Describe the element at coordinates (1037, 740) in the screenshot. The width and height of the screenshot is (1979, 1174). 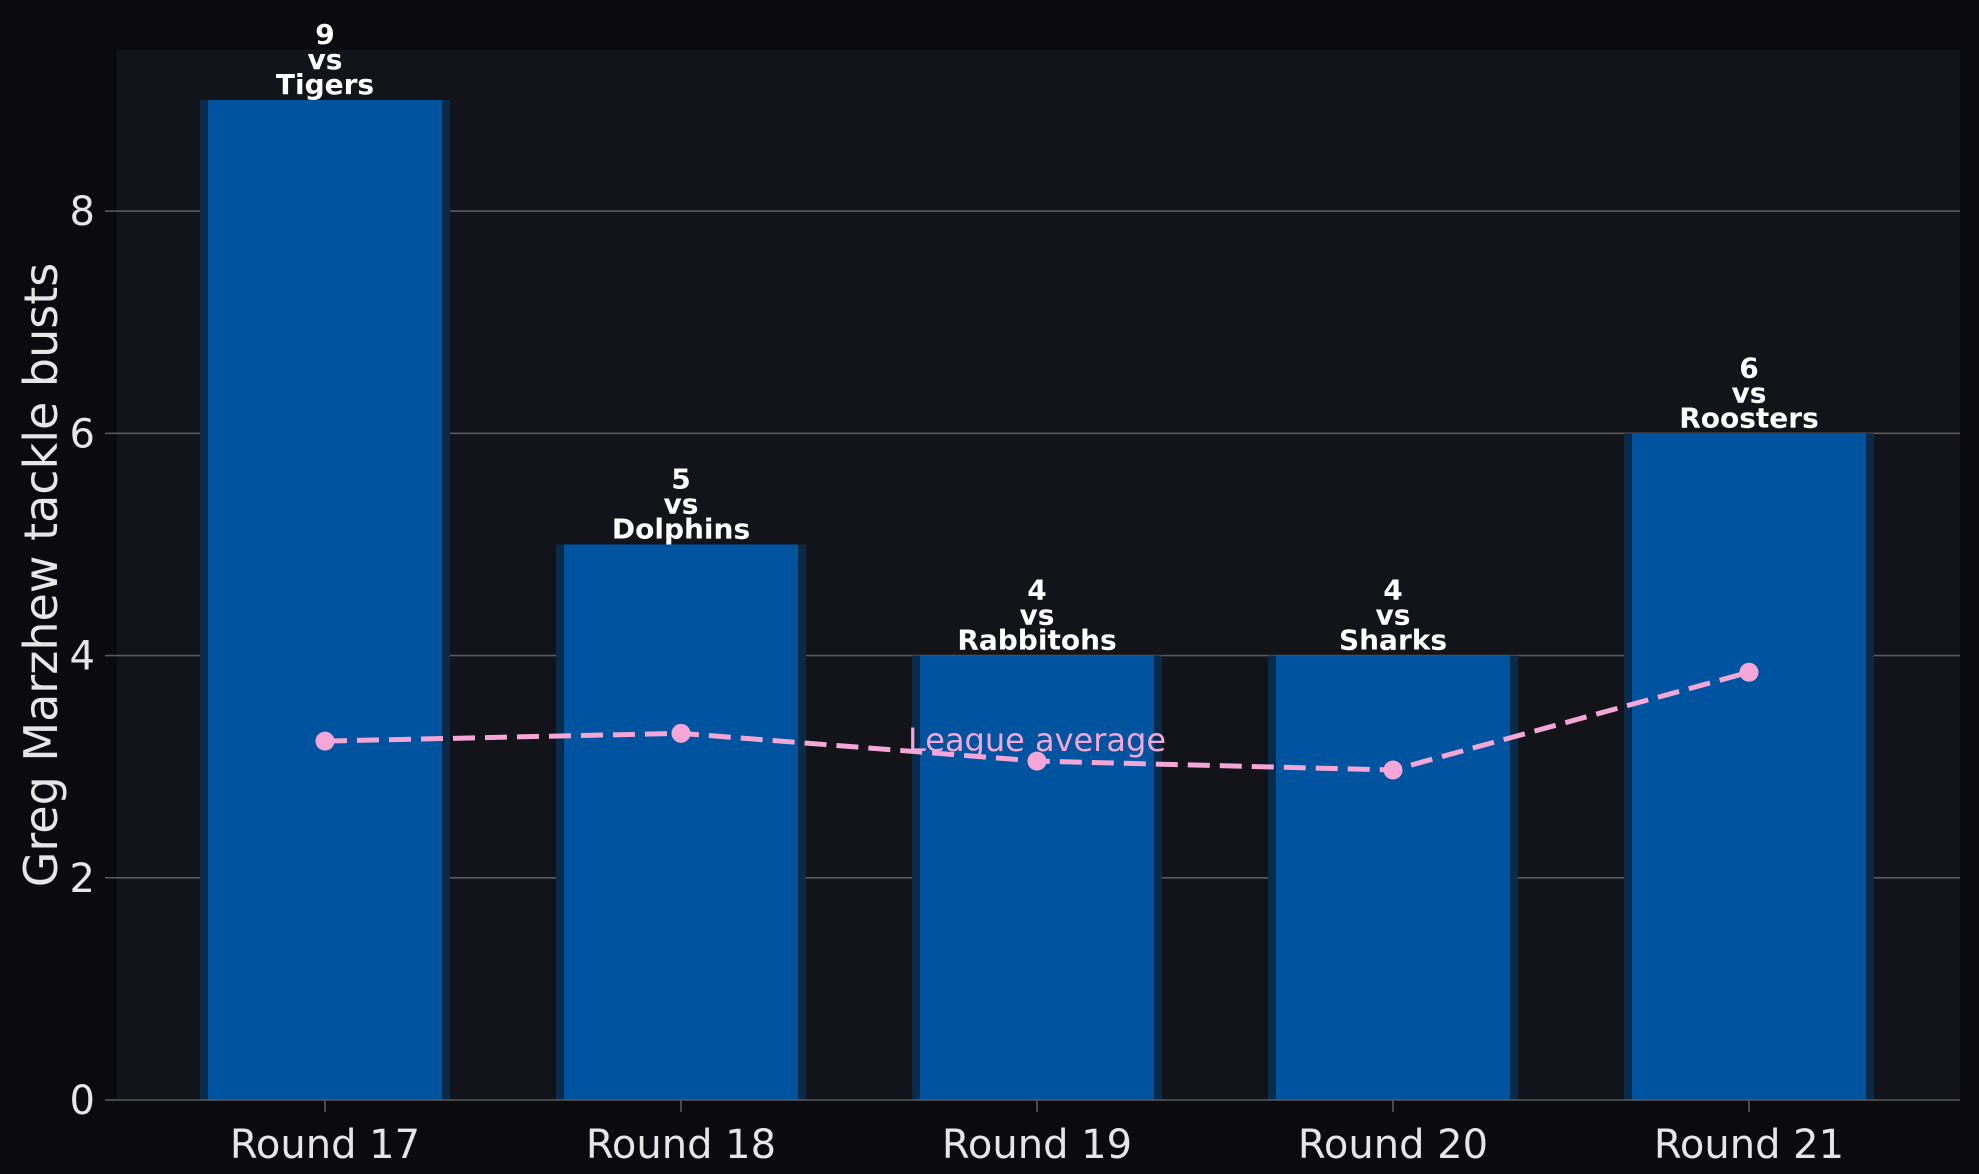
I see `league-average-label: League average` at that location.